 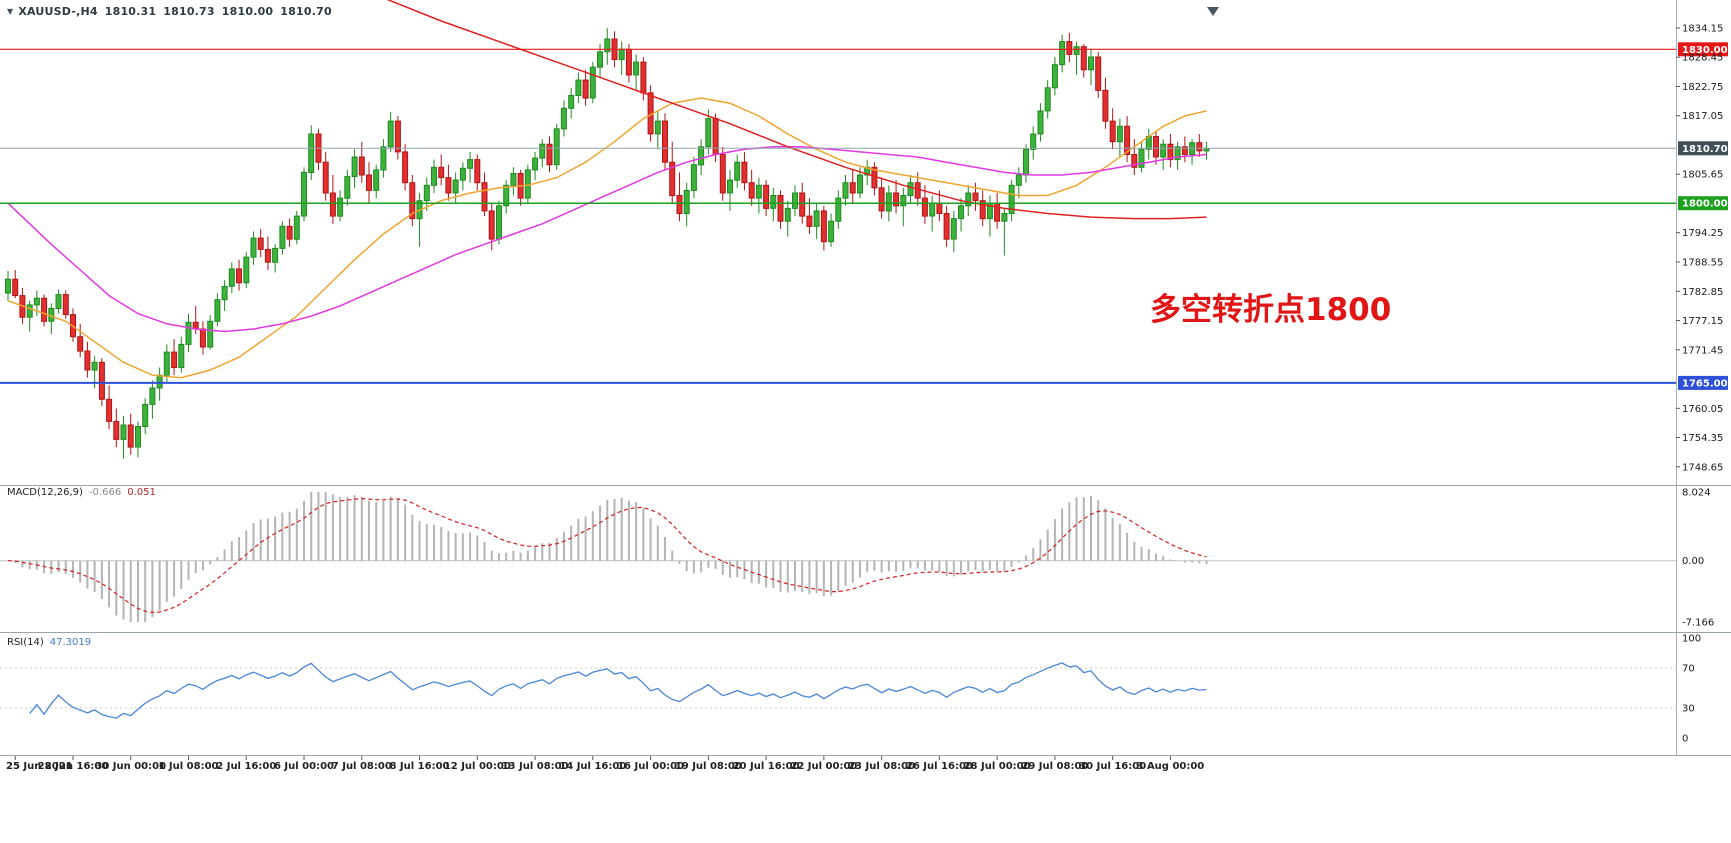 What do you see at coordinates (130, 11) in the screenshot?
I see `ohlc-open: 1810.31` at bounding box center [130, 11].